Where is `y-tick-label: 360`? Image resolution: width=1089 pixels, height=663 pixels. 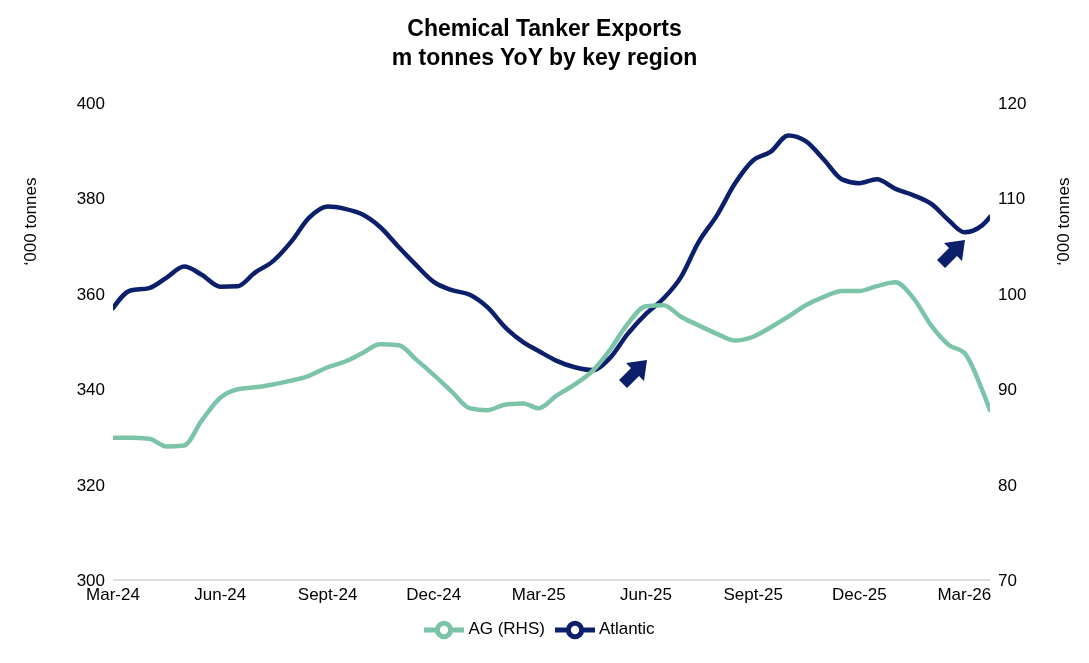 y-tick-label: 360 is located at coordinates (90, 294).